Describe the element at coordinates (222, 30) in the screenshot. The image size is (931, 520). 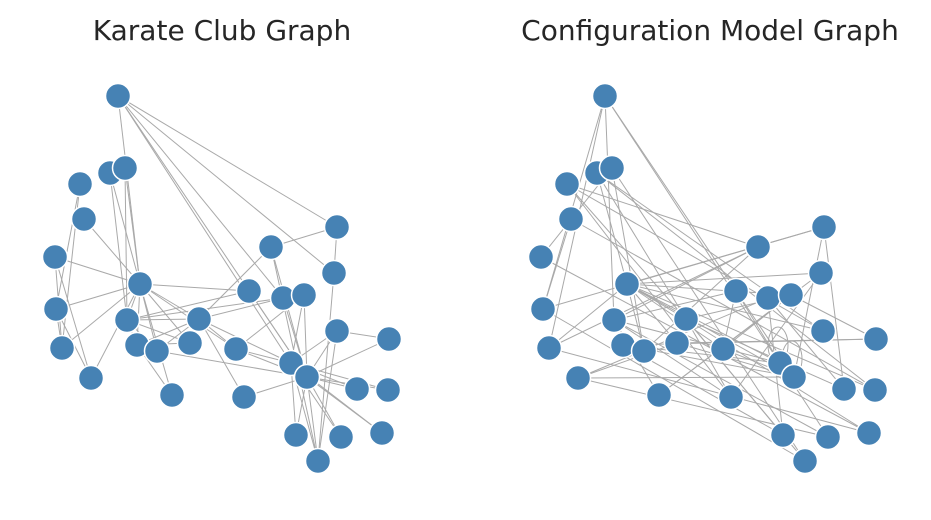
I see `karate-club-title: Karate Club Graph` at that location.